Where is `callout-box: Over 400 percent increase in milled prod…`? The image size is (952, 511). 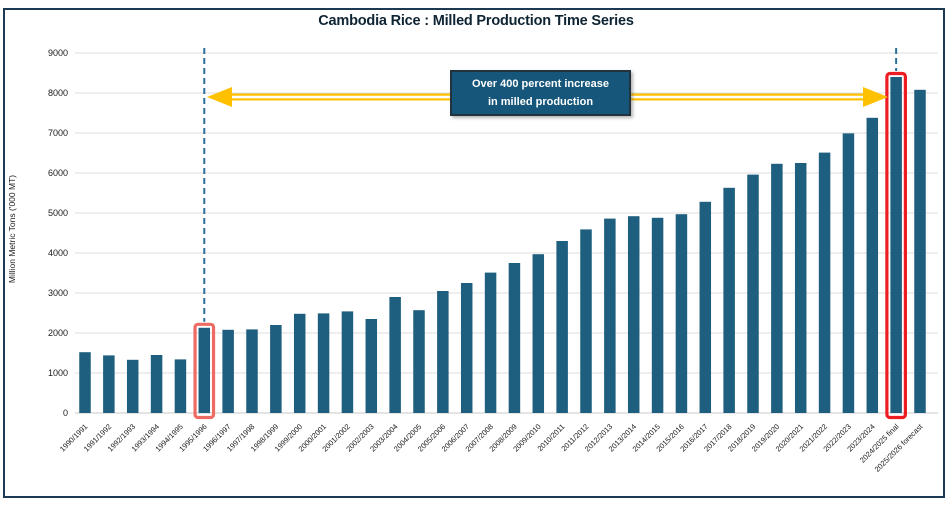
callout-box: Over 400 percent increase in milled prod… is located at coordinates (540, 93).